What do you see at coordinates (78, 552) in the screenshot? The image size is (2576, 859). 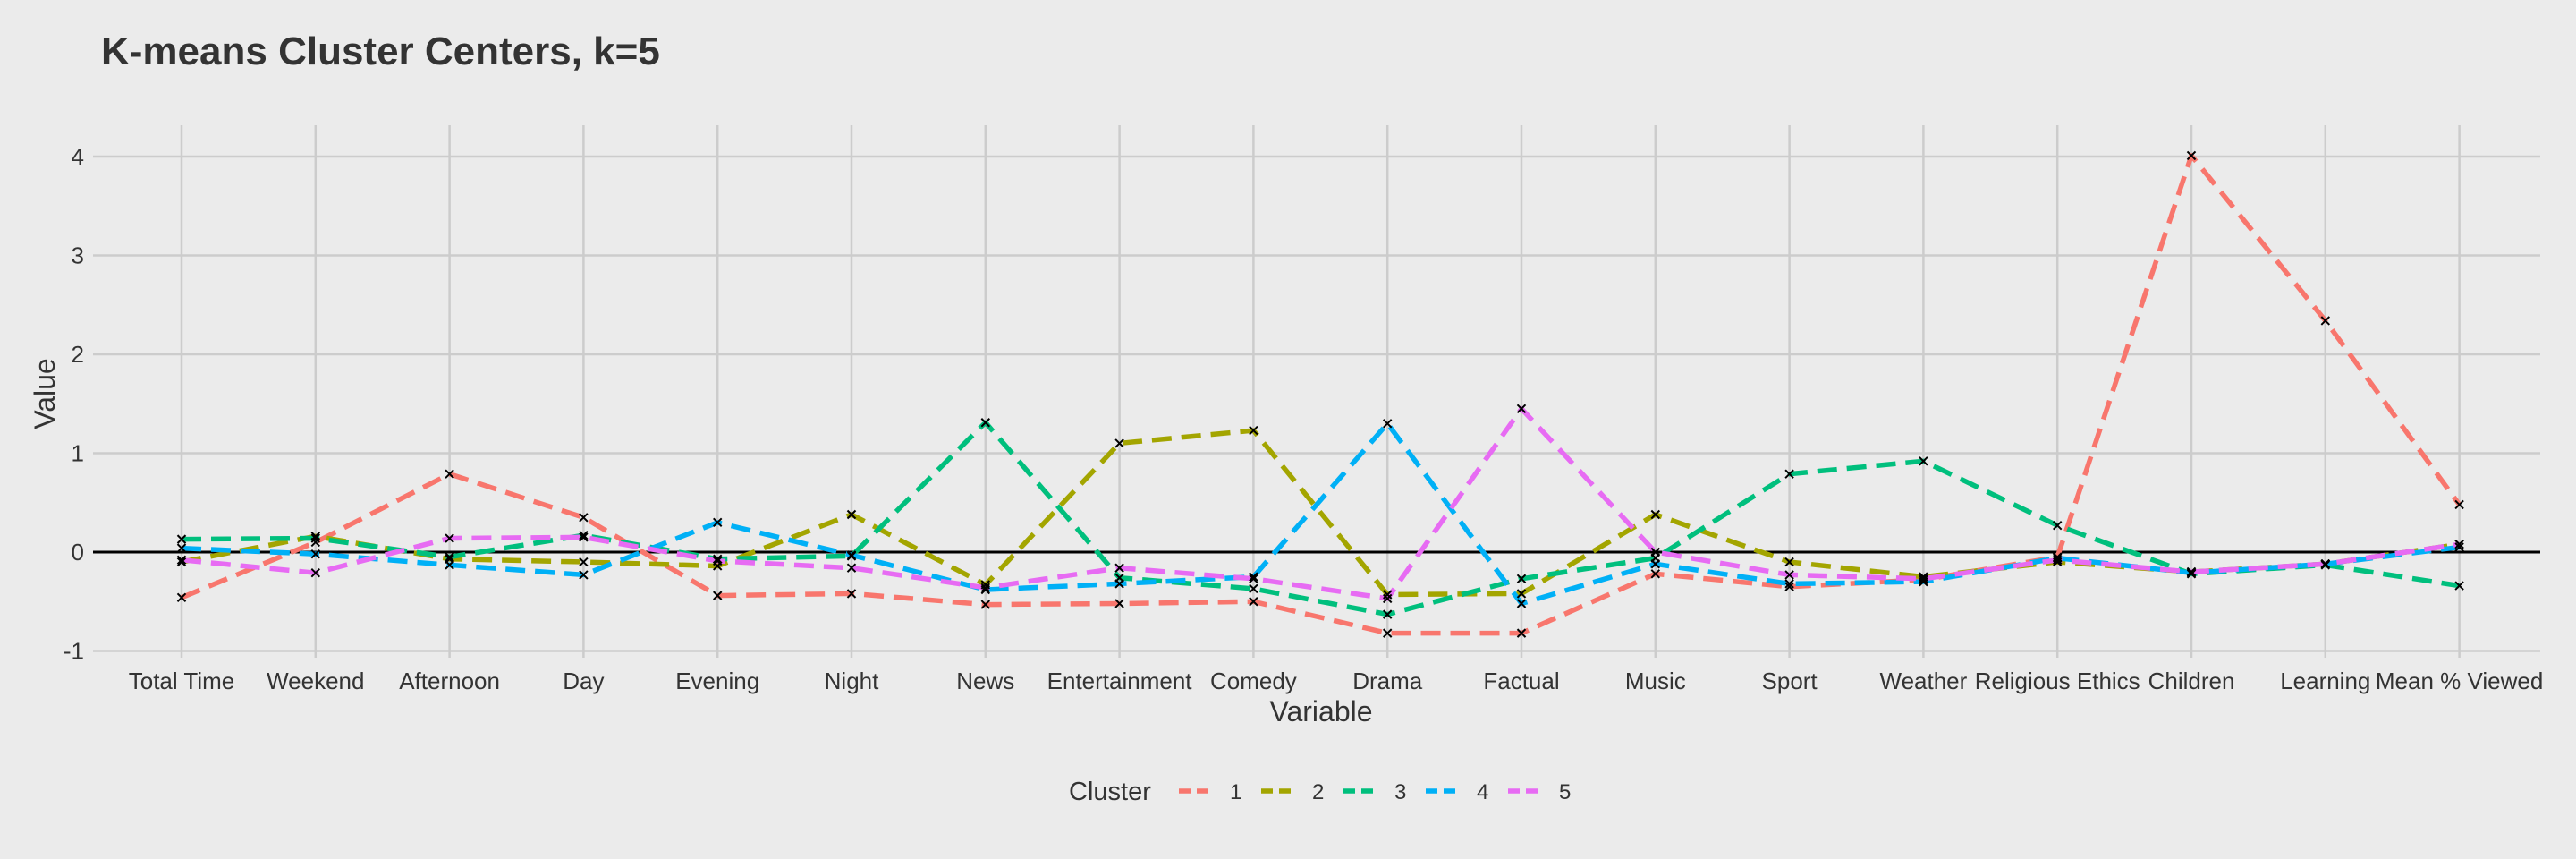 I see `y-tick-label: 0` at bounding box center [78, 552].